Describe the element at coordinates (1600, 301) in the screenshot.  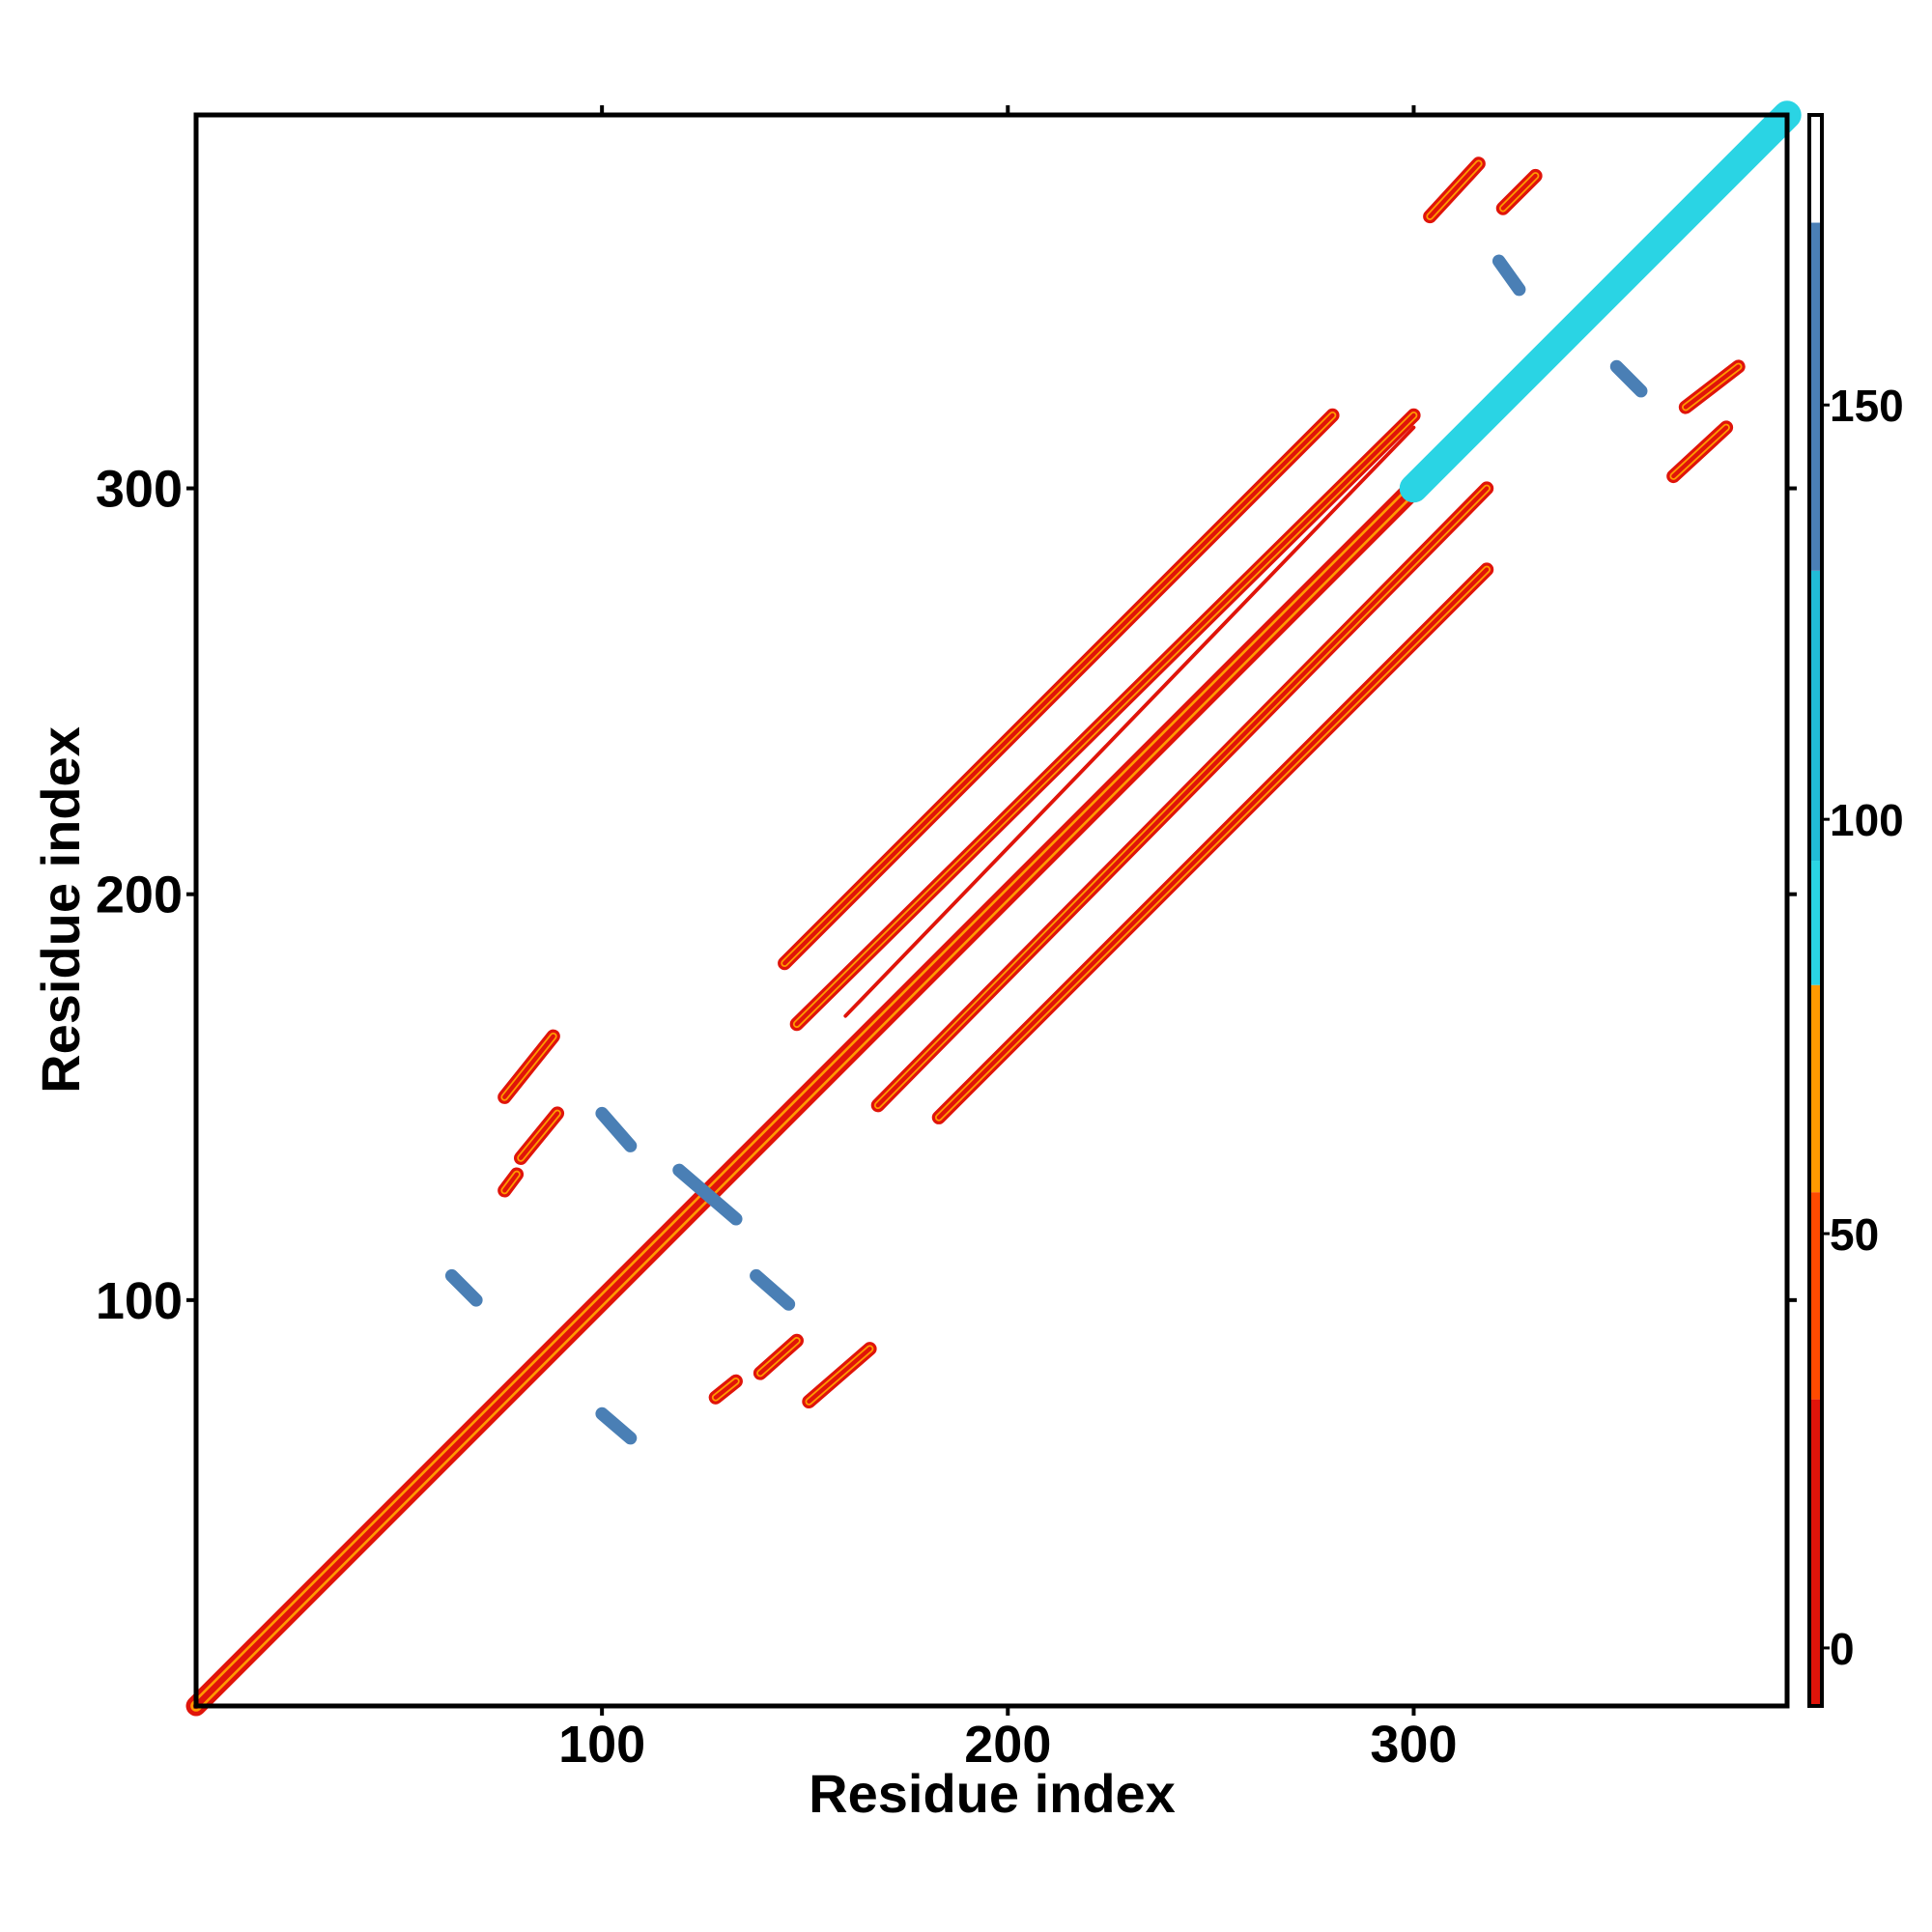
I see `heatmap-feature-helix-blob` at that location.